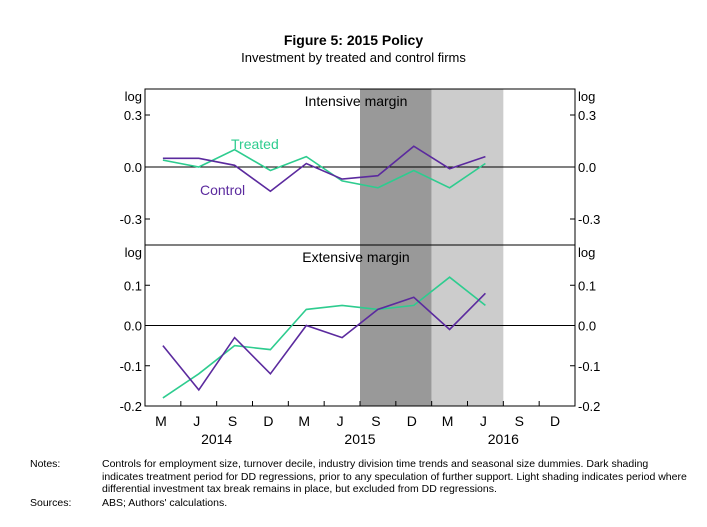  Describe the element at coordinates (133, 96) in the screenshot. I see `y-unit-label-left-panel-1: log` at that location.